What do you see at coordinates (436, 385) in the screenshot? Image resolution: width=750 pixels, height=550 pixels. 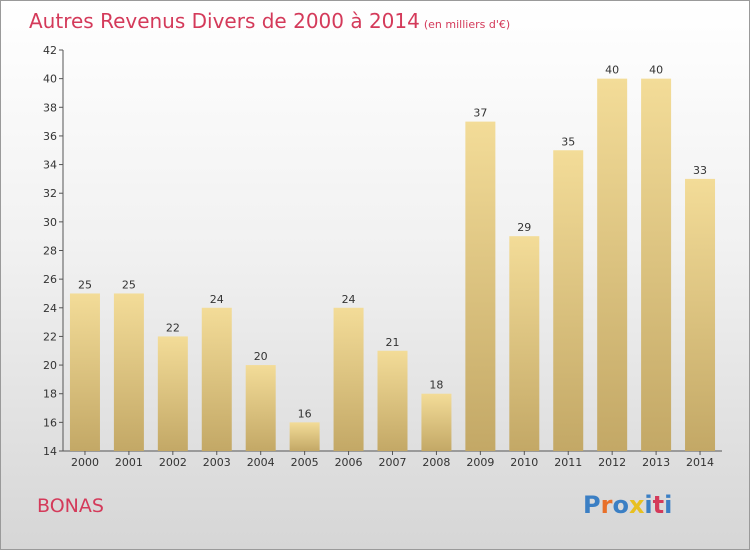 I see `data-label-2008: 18` at bounding box center [436, 385].